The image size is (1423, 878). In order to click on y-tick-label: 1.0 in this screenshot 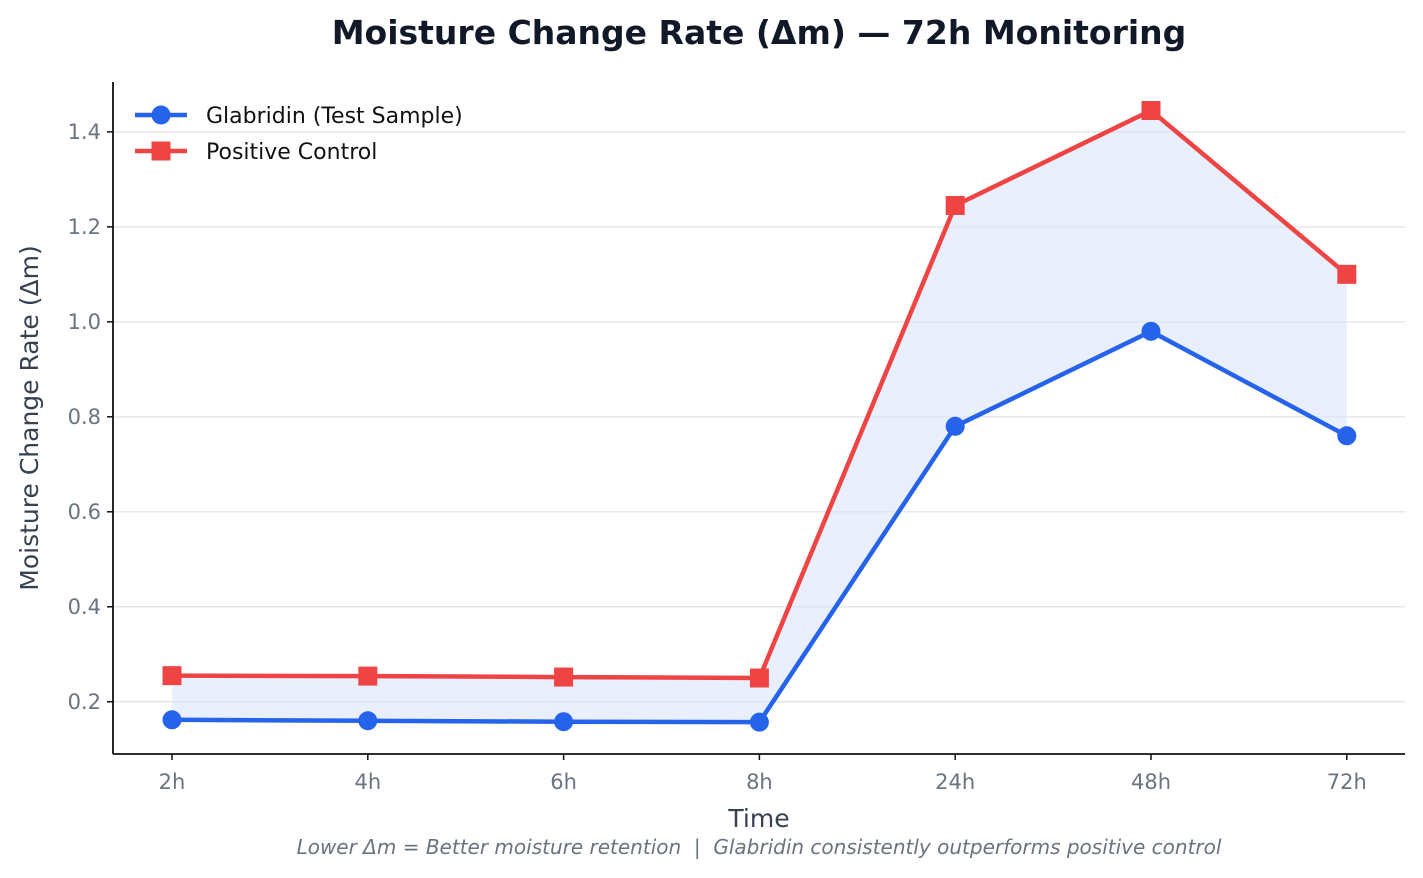, I will do `click(84, 322)`.